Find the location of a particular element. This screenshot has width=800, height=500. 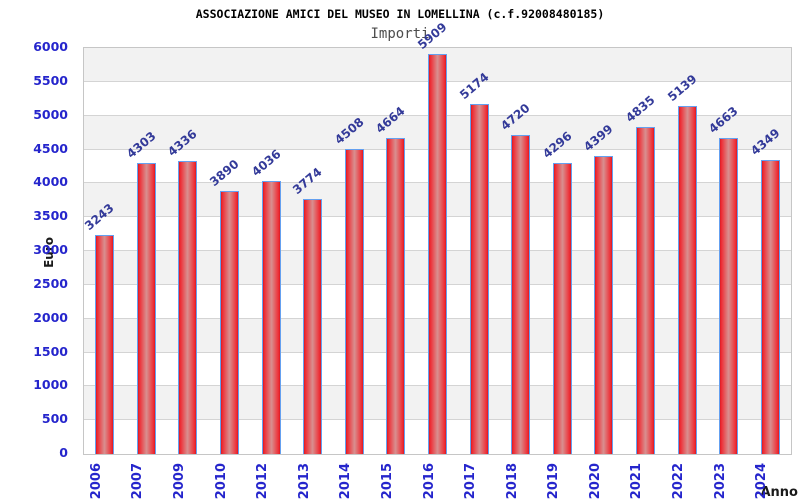

x-tick-label: 2013 is located at coordinates (304, 481).